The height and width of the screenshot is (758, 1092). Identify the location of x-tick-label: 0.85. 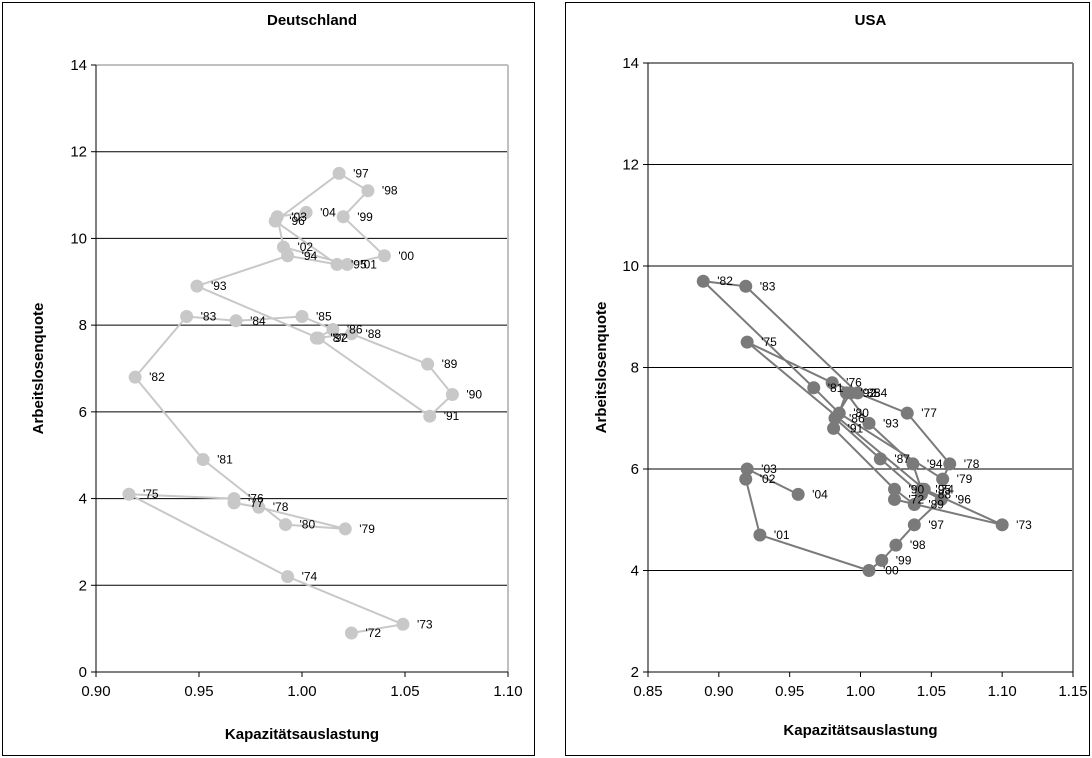
(647, 691).